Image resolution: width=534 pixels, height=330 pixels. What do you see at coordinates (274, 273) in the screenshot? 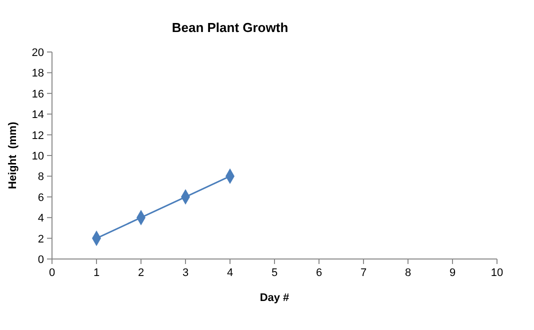
I see `x-tick-label: 5` at bounding box center [274, 273].